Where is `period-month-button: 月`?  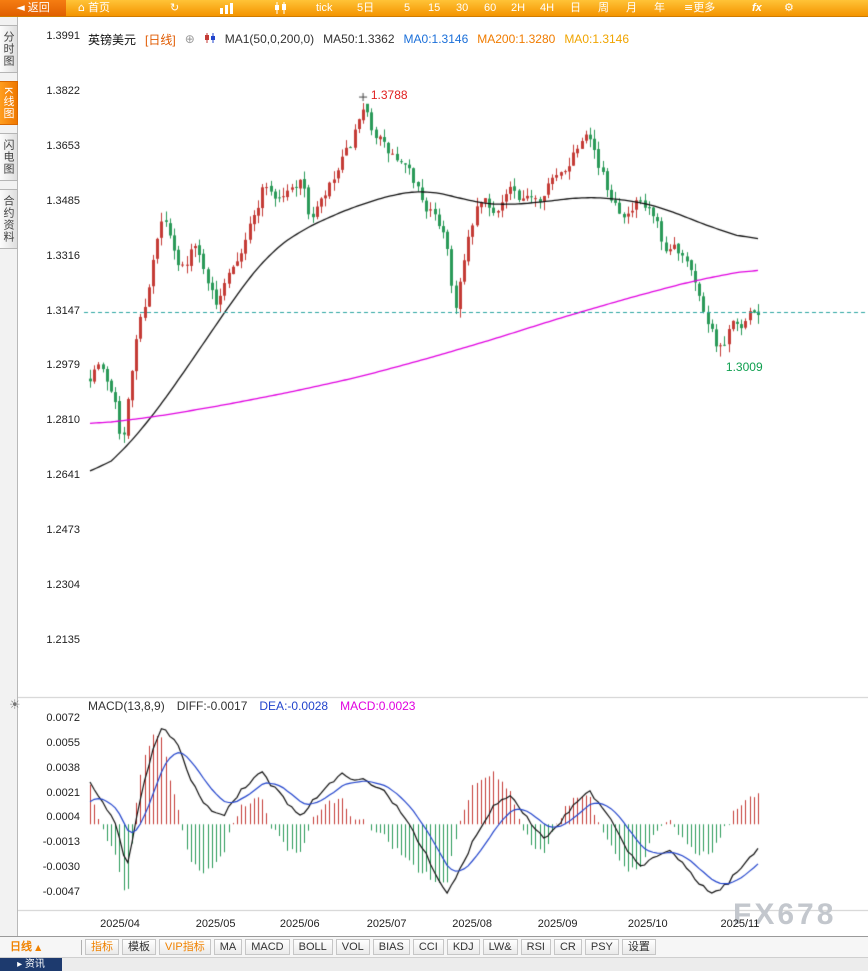 period-month-button: 月 is located at coordinates (631, 8).